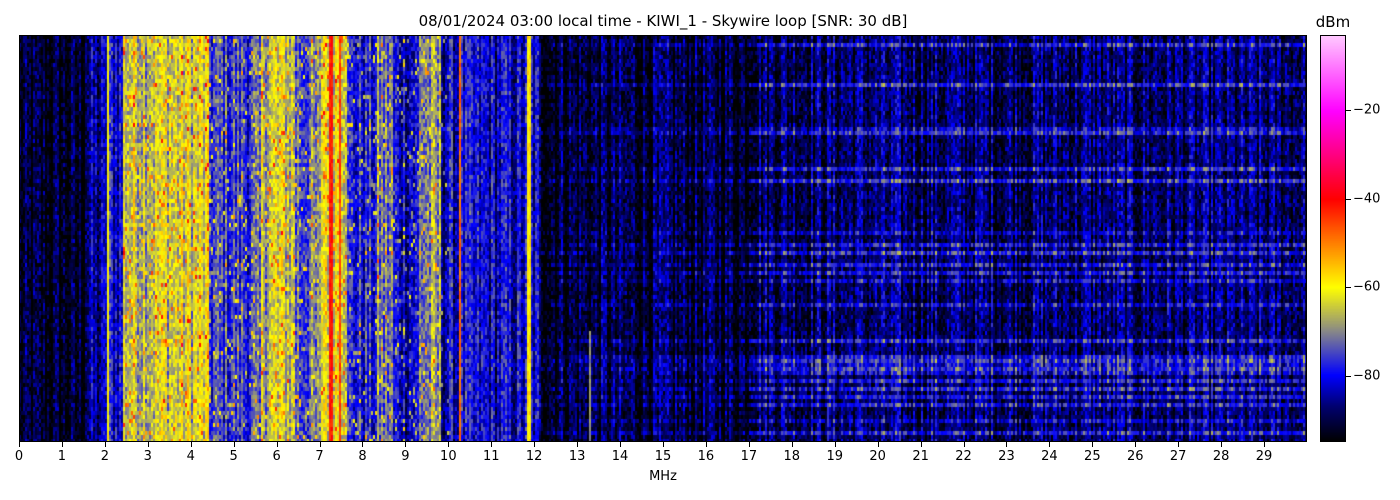  I want to click on x-tick-label: 21, so click(920, 456).